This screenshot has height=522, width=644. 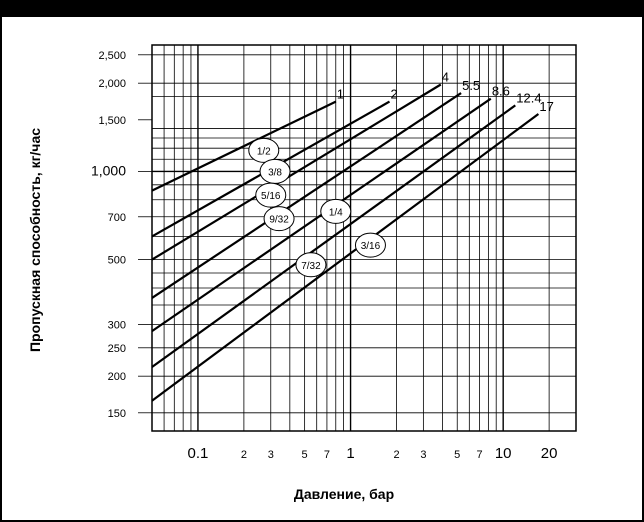 I want to click on x-axis-label: Давление, бар, so click(x=344, y=494).